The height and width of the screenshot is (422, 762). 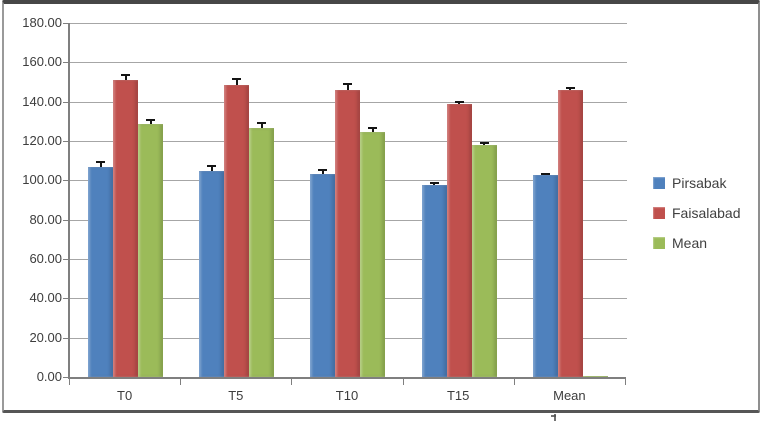 I want to click on bar-mean-t0, so click(x=150, y=250).